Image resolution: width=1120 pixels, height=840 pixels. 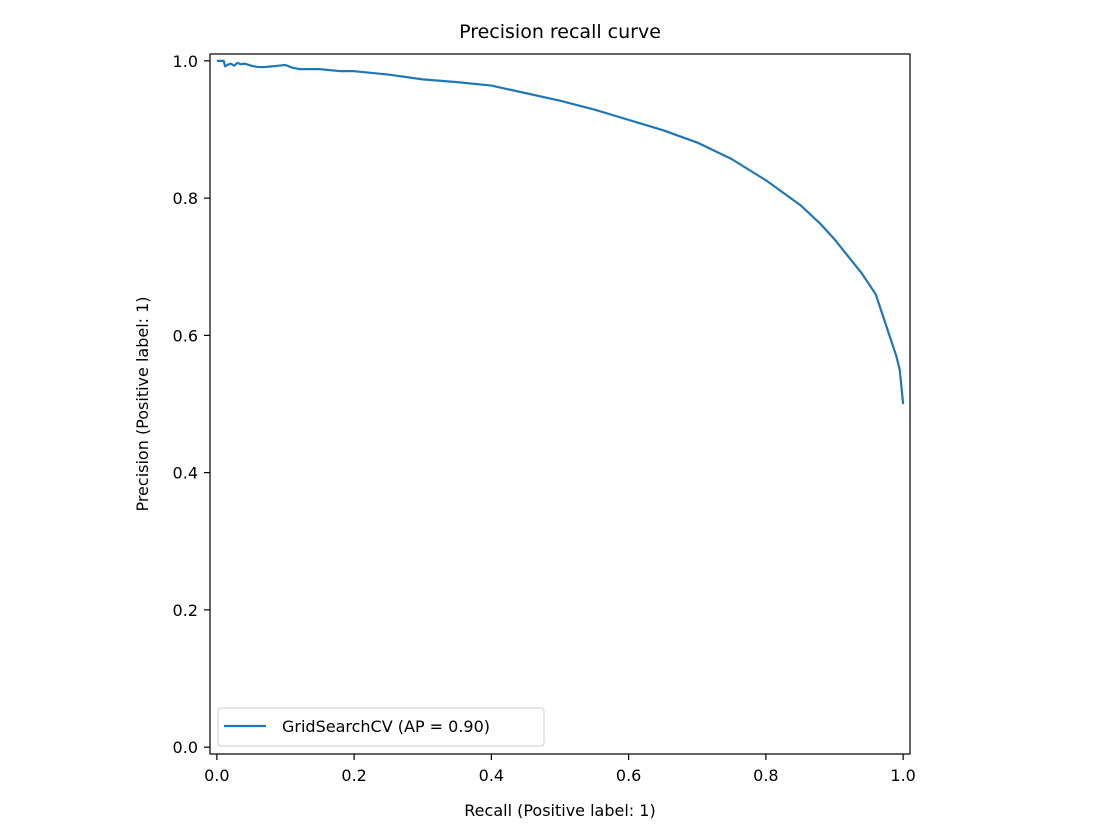 I want to click on legend-box, so click(x=381, y=727).